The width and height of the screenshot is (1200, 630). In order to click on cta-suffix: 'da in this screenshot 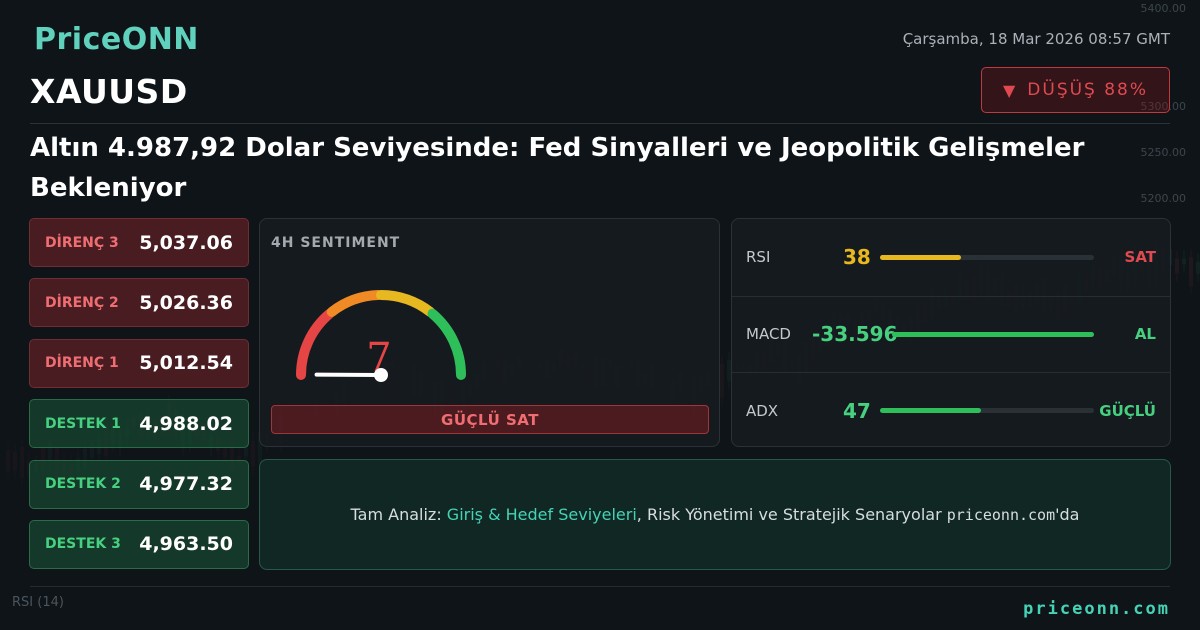, I will do `click(1067, 514)`.